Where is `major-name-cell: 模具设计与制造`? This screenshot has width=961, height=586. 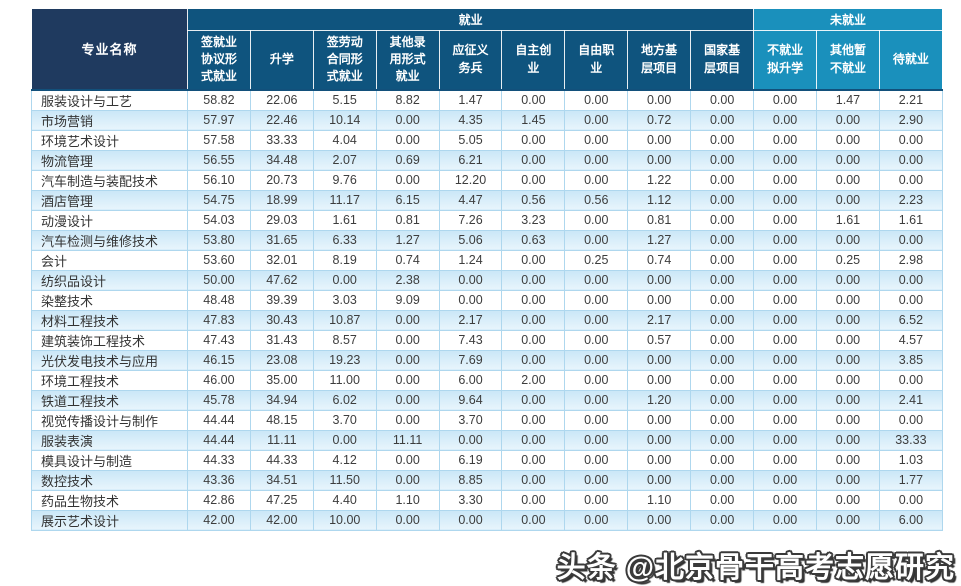
major-name-cell: 模具设计与制造 is located at coordinates (109, 460).